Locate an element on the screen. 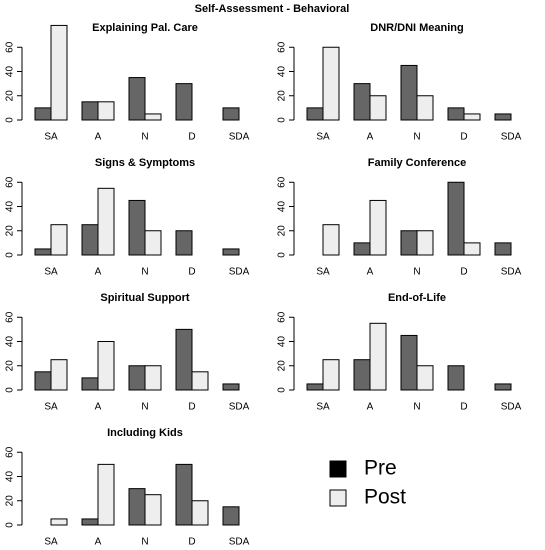  legend-swatch is located at coordinates (338, 498).